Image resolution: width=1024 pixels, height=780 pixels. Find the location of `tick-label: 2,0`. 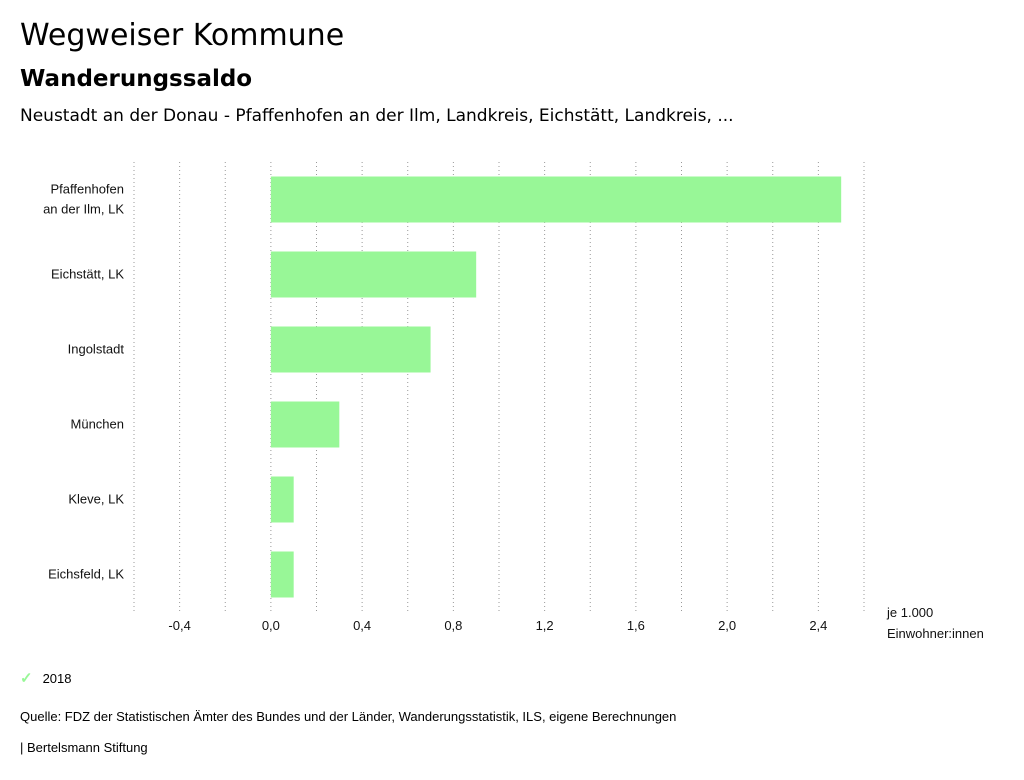

tick-label: 2,0 is located at coordinates (727, 625).